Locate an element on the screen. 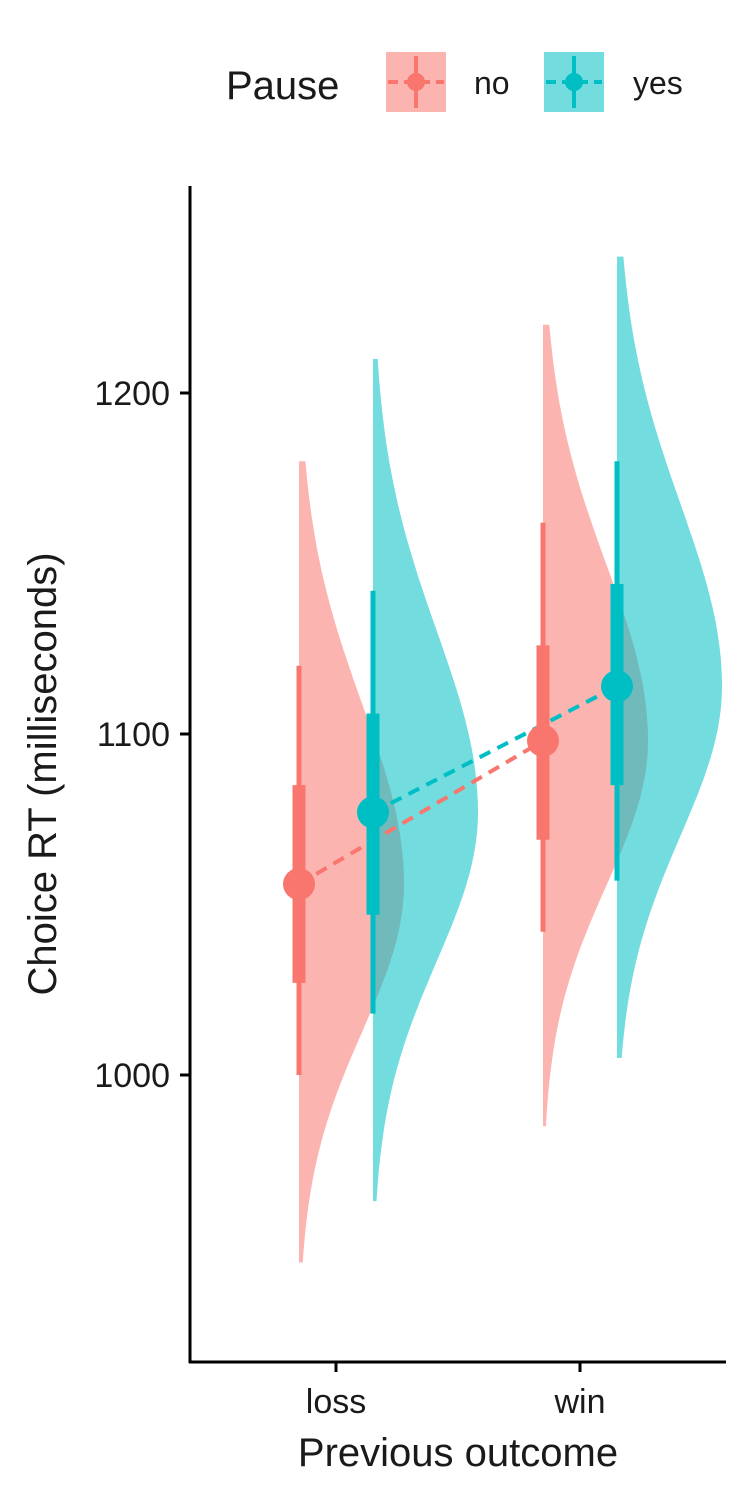 The width and height of the screenshot is (750, 1500). density-no-win is located at coordinates (595, 725).